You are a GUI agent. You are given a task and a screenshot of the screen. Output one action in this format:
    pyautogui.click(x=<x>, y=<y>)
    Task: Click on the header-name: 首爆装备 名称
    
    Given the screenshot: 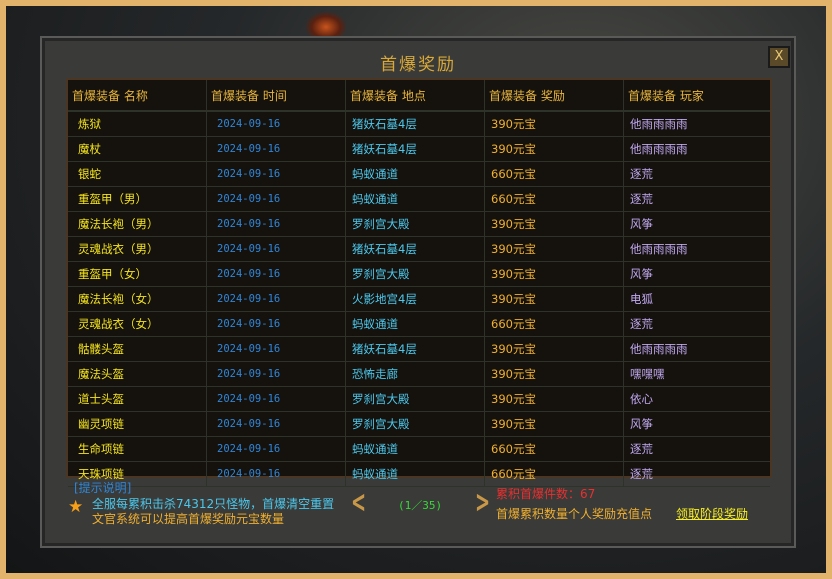 What is the action you would take?
    pyautogui.click(x=137, y=95)
    